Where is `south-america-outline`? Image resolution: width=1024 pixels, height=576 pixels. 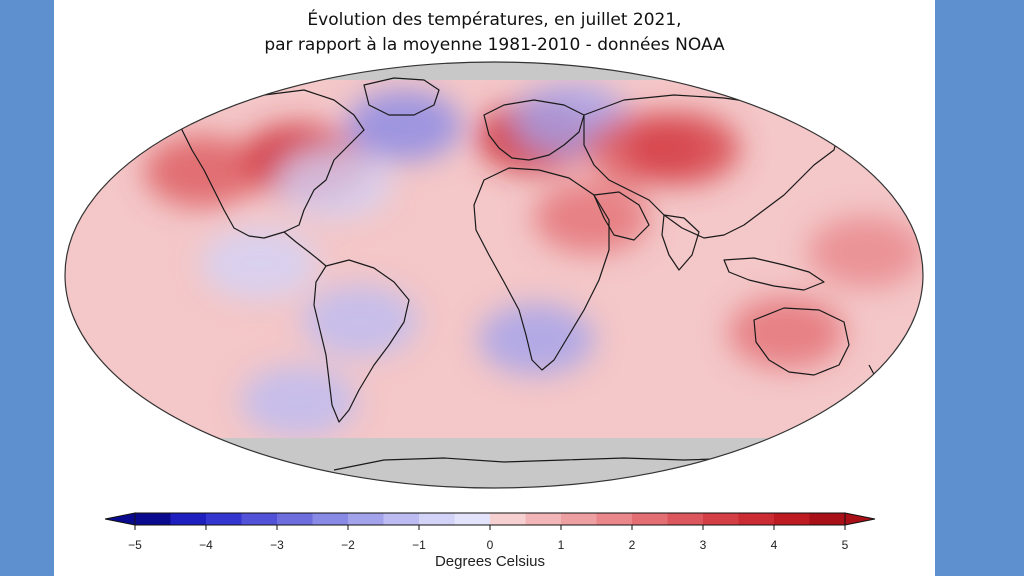
south-america-outline is located at coordinates (361, 341).